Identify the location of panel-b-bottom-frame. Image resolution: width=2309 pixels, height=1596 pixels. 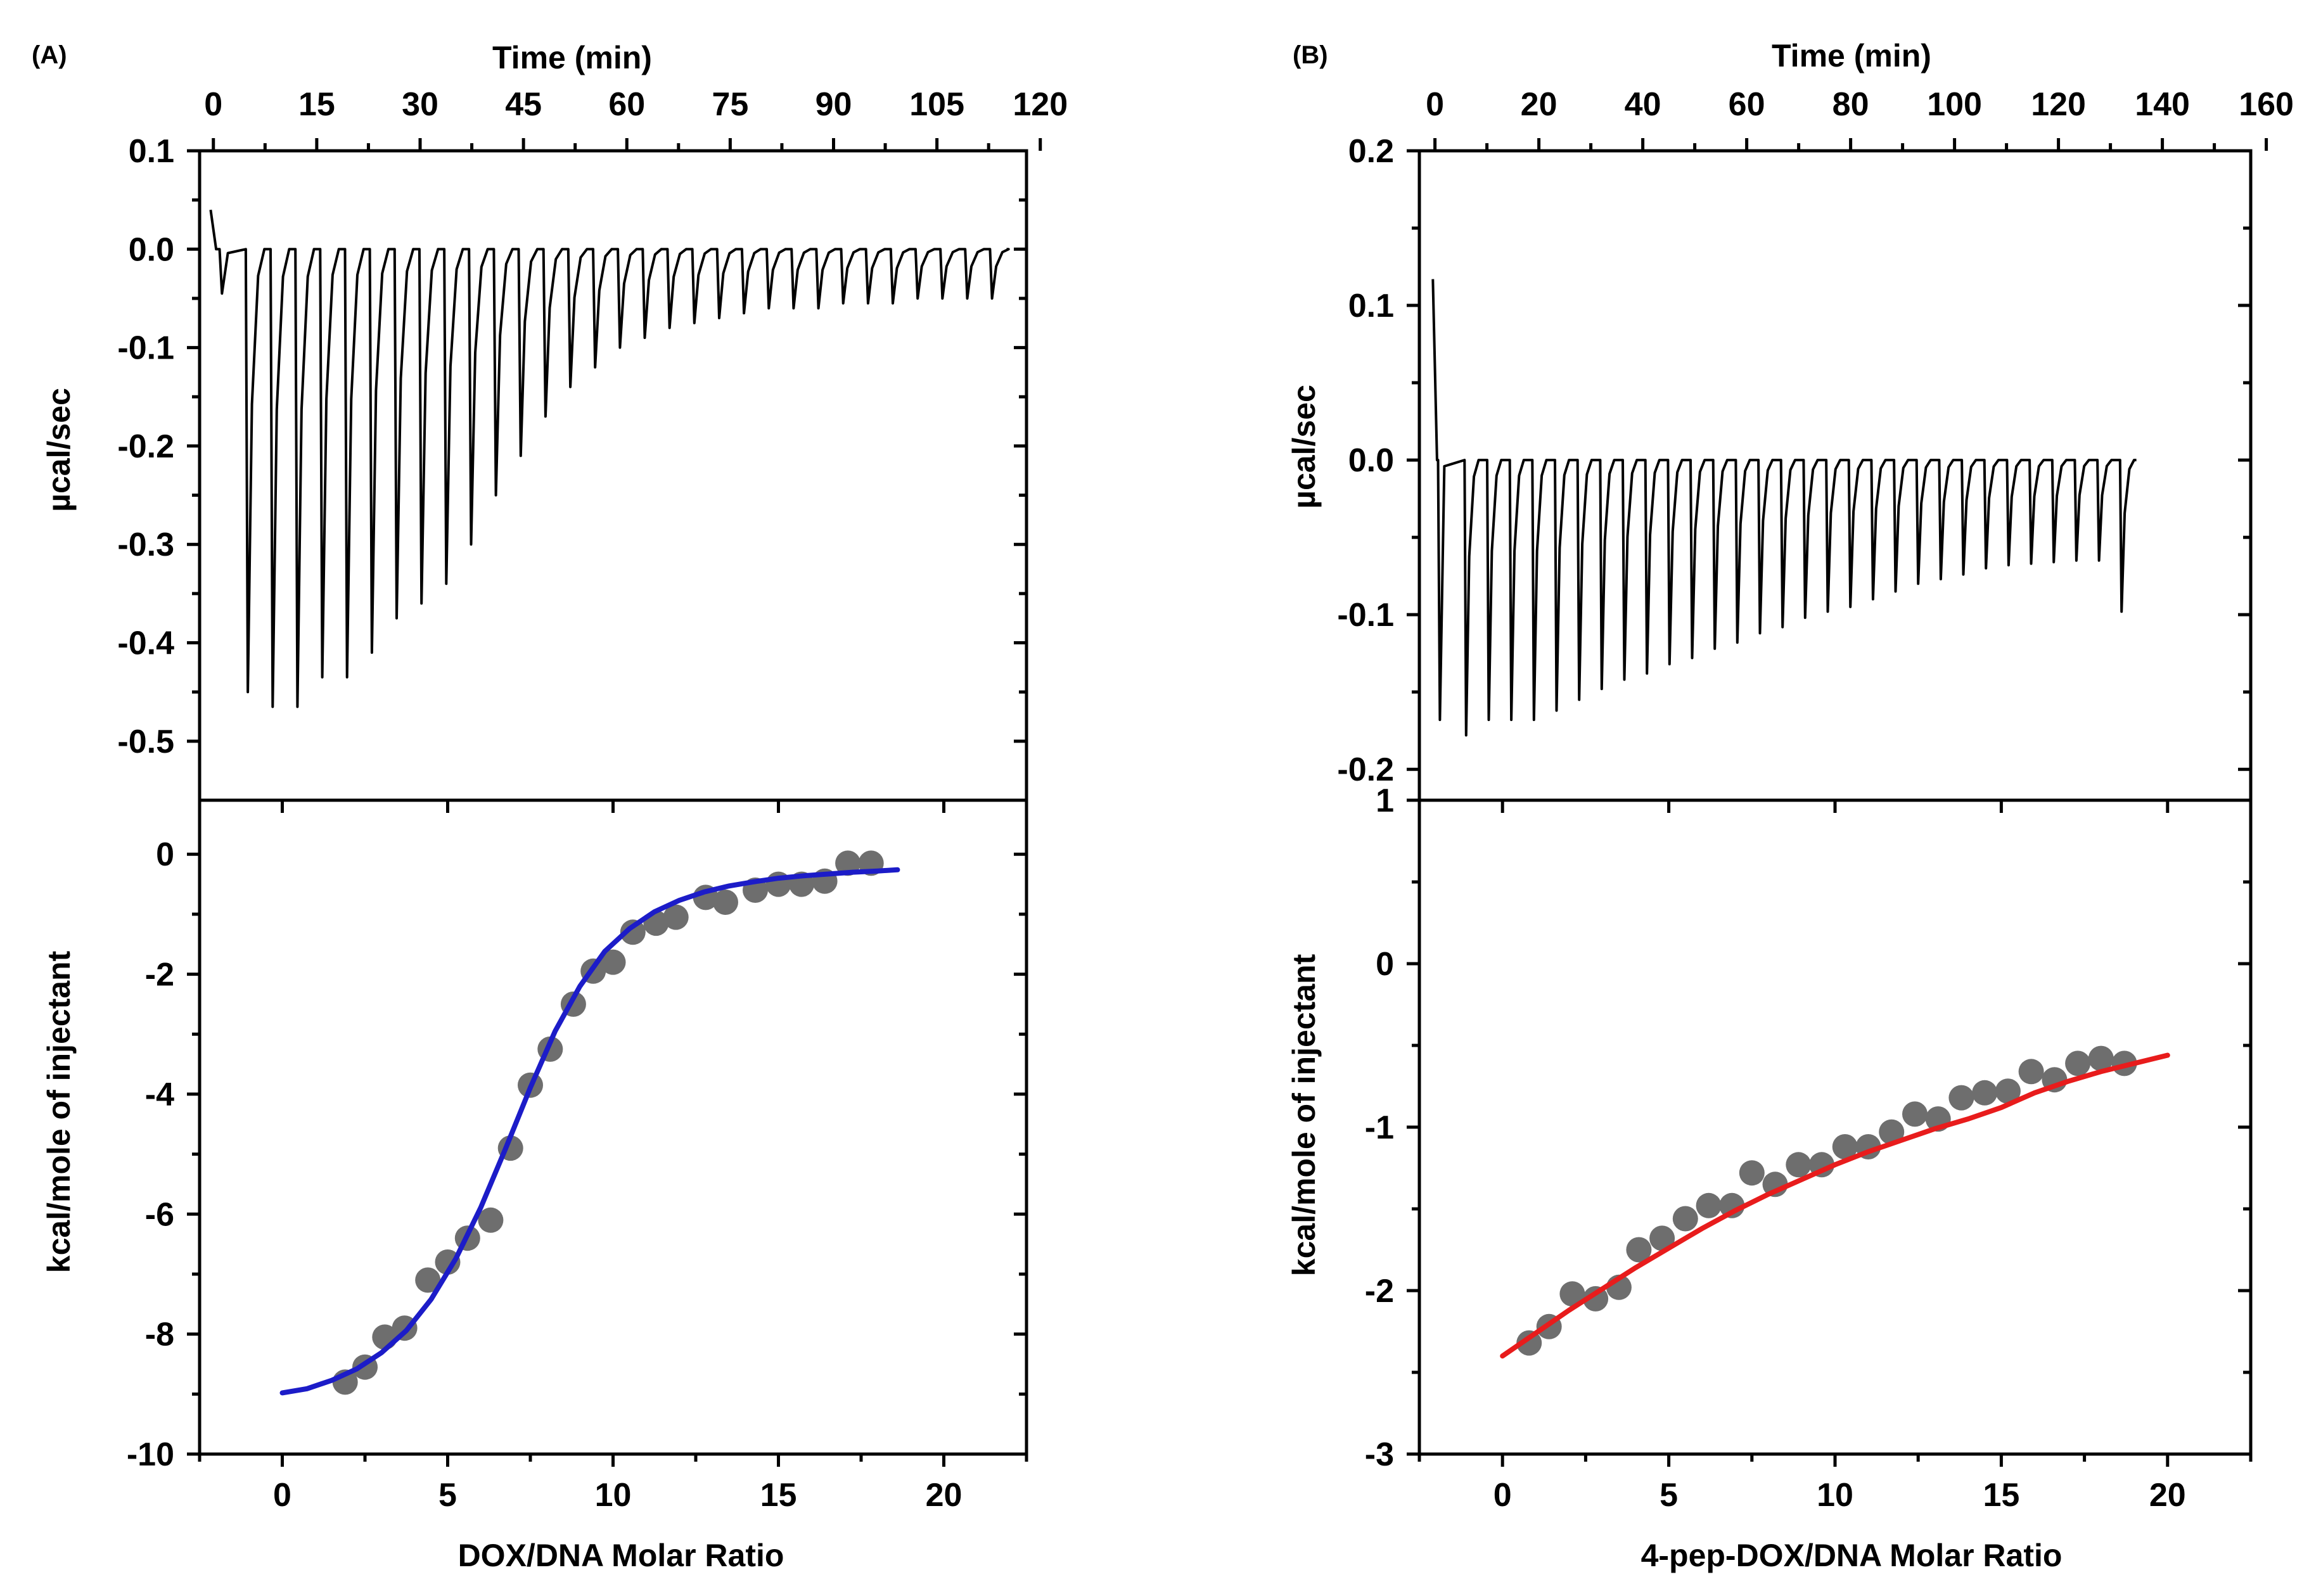
(1835, 1127).